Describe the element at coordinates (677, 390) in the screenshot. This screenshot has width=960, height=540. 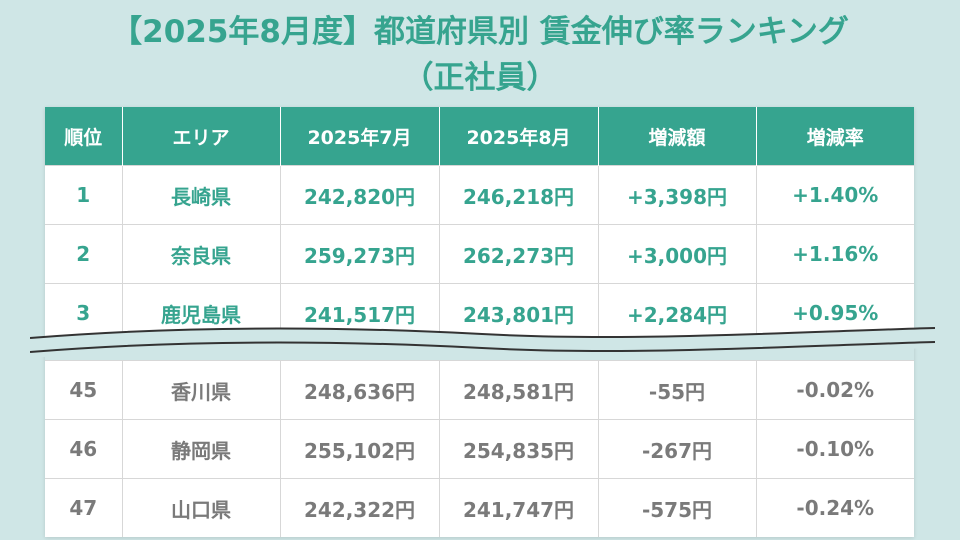
I see `cell-diff: -55円` at that location.